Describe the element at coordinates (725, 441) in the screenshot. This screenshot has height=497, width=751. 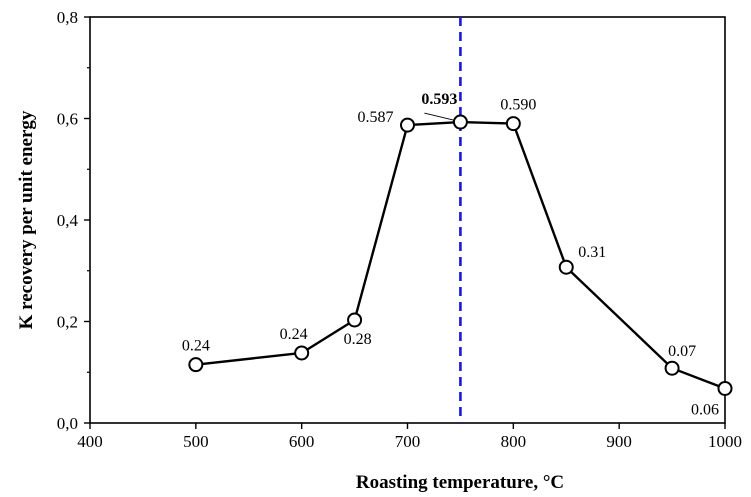
I see `x-tick-label: 1000` at that location.